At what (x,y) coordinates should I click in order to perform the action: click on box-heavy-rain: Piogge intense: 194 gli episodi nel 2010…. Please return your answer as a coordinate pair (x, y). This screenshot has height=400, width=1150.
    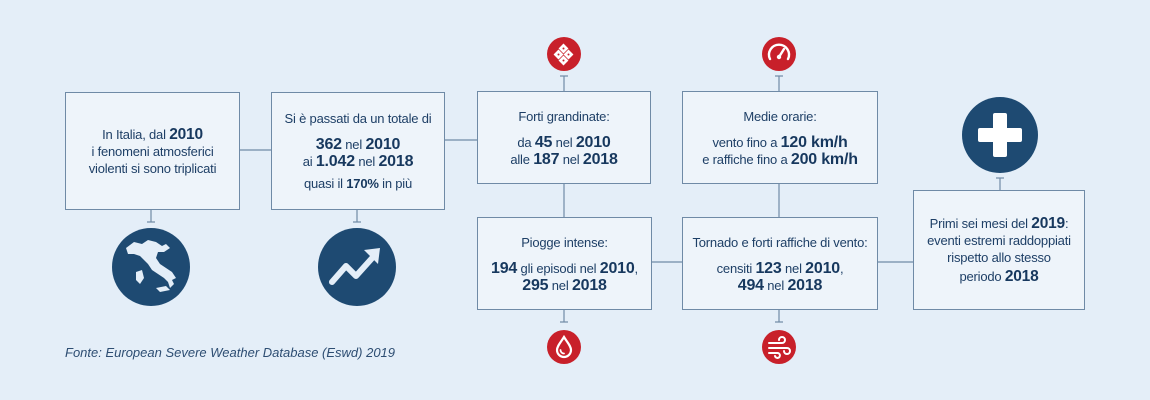
    Looking at the image, I should click on (564, 263).